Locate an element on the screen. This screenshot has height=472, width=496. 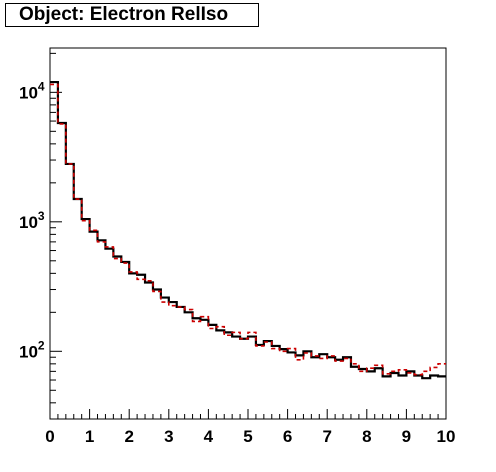
x-tick-label: 9 is located at coordinates (406, 436).